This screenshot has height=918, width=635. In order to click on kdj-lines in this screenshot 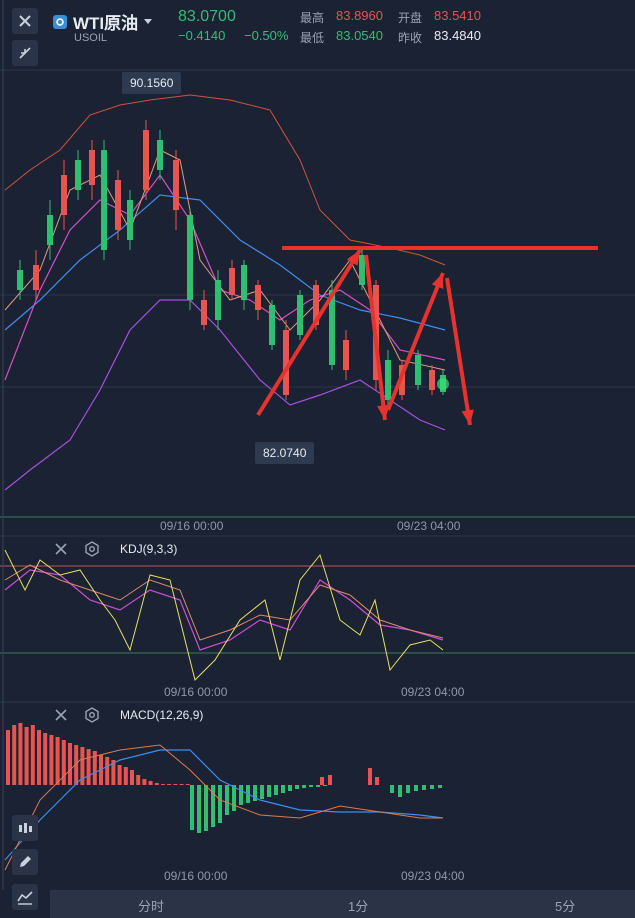, I will do `click(224, 615)`.